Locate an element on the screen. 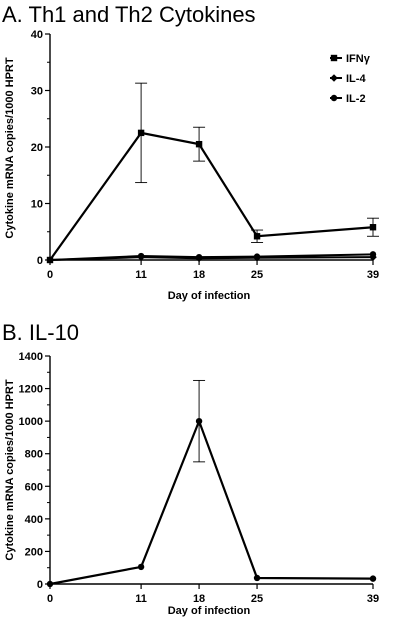  panel-a-xlabel: Day of infection is located at coordinates (209, 296).